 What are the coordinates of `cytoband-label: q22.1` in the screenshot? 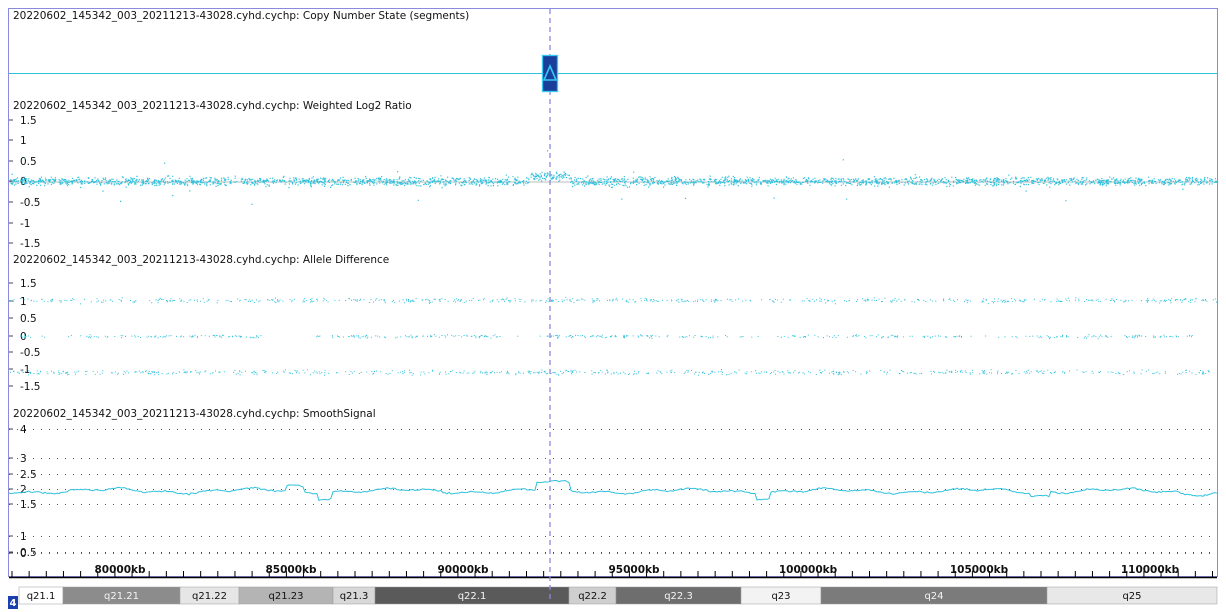 It's located at (472, 596).